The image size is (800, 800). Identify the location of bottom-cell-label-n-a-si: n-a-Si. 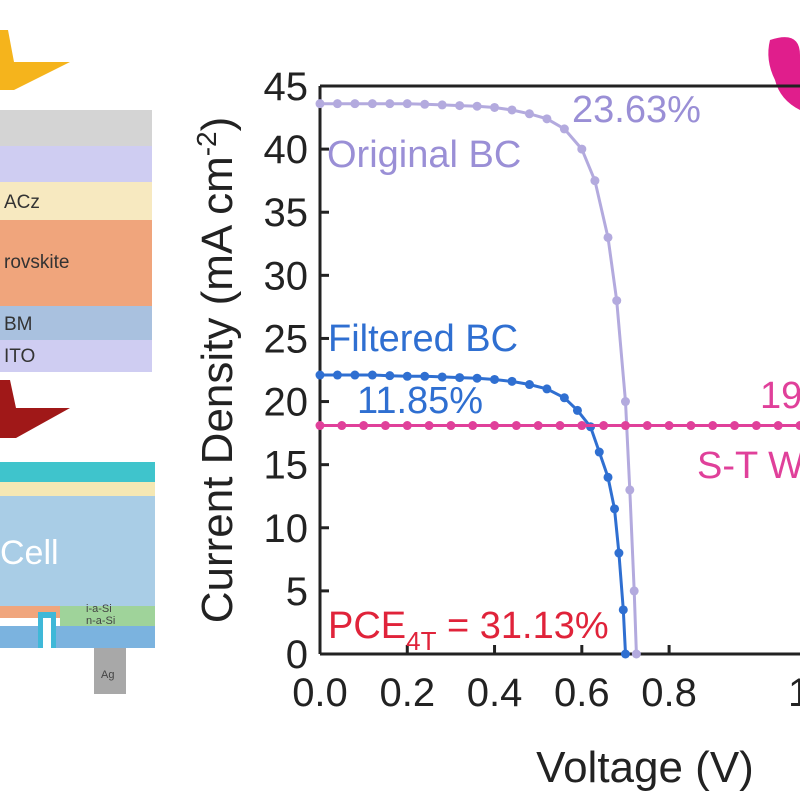
(100, 621).